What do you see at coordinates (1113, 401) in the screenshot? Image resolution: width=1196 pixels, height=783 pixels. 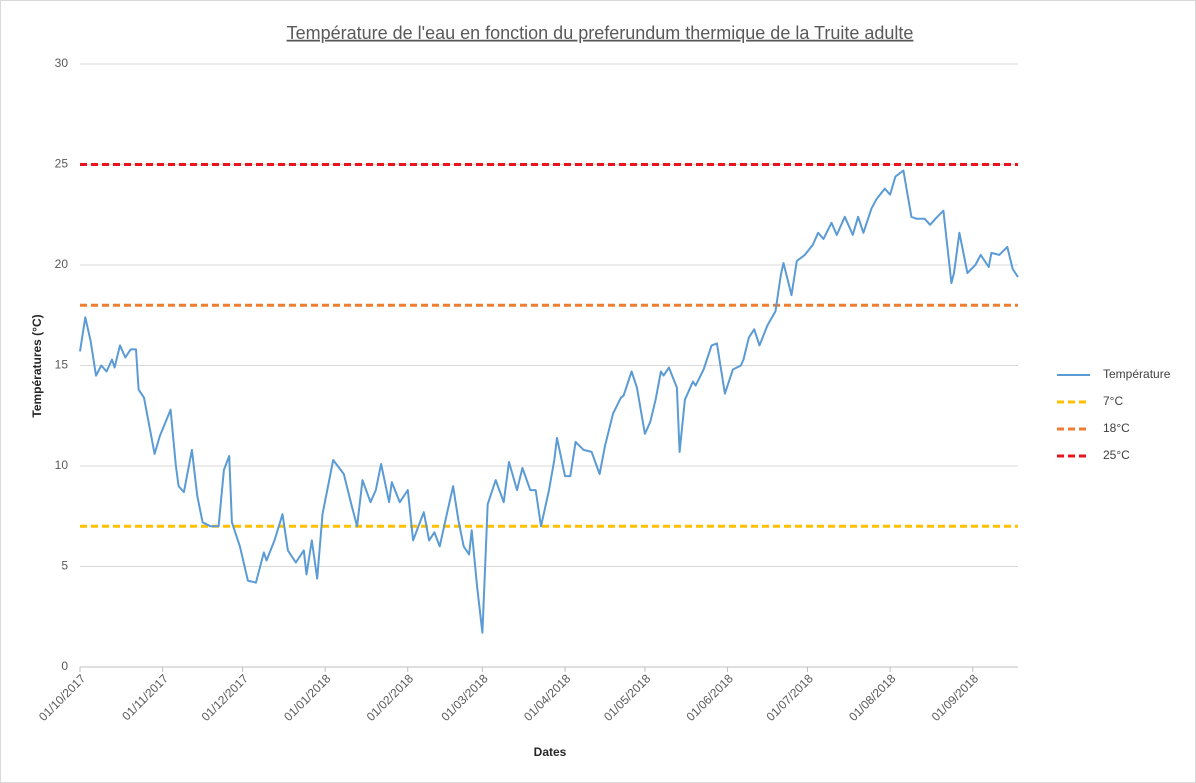 I see `legend-label: 7°C` at bounding box center [1113, 401].